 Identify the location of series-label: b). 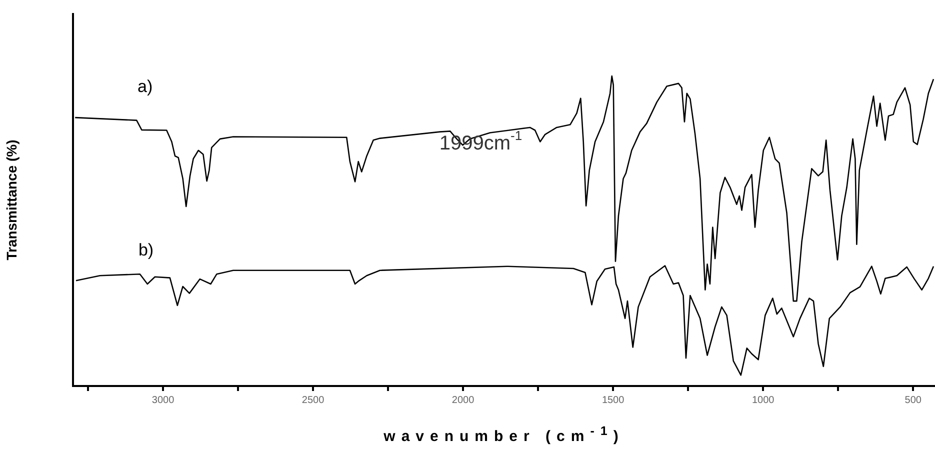
(146, 250).